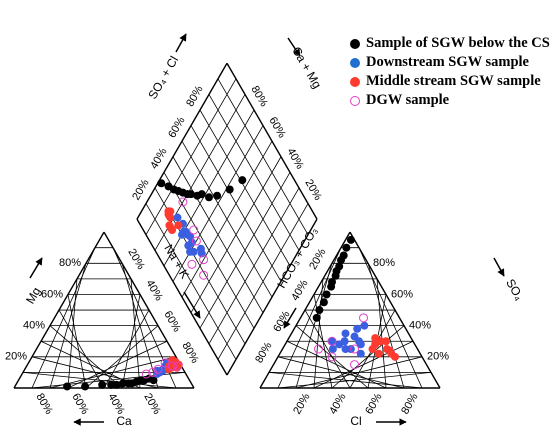 The width and height of the screenshot is (550, 430). What do you see at coordinates (338, 403) in the screenshot?
I see `anion-cl-tick-label: 40%` at bounding box center [338, 403].